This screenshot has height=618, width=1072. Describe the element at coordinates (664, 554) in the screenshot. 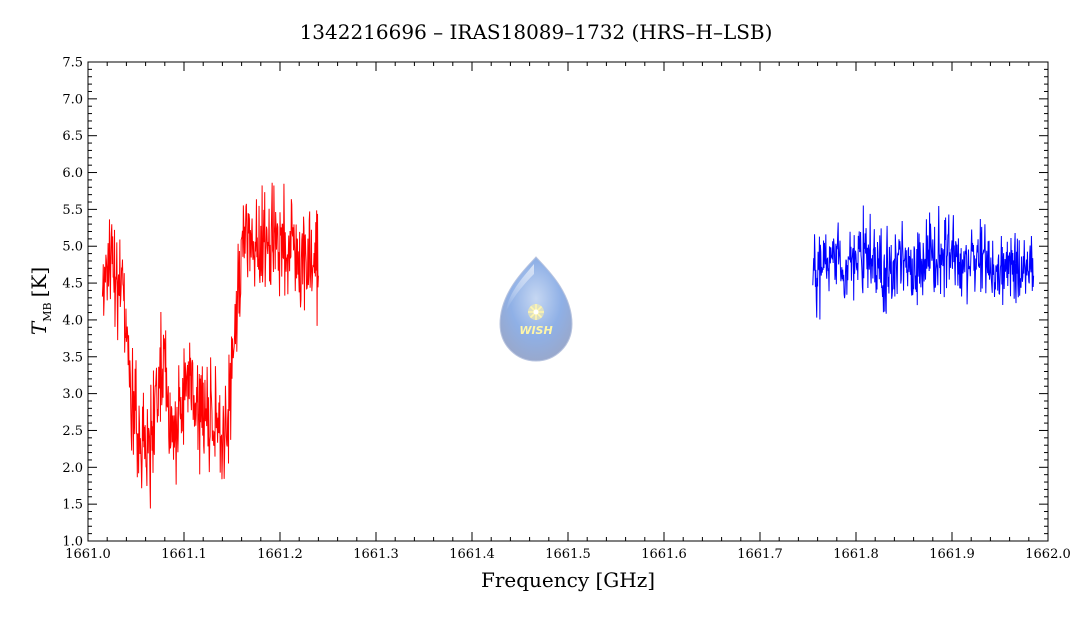

I see `x-tick-label: 1661.6` at that location.